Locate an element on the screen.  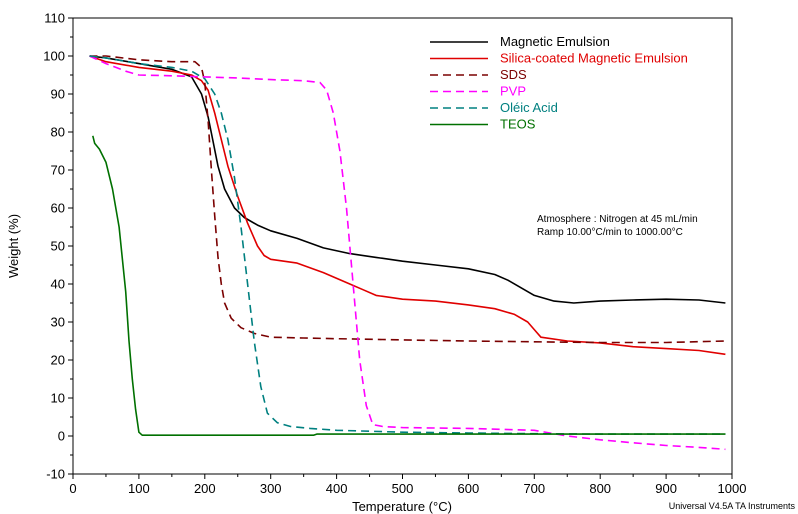
legend-label-oleic-acid: Oléic Acid is located at coordinates (529, 107).